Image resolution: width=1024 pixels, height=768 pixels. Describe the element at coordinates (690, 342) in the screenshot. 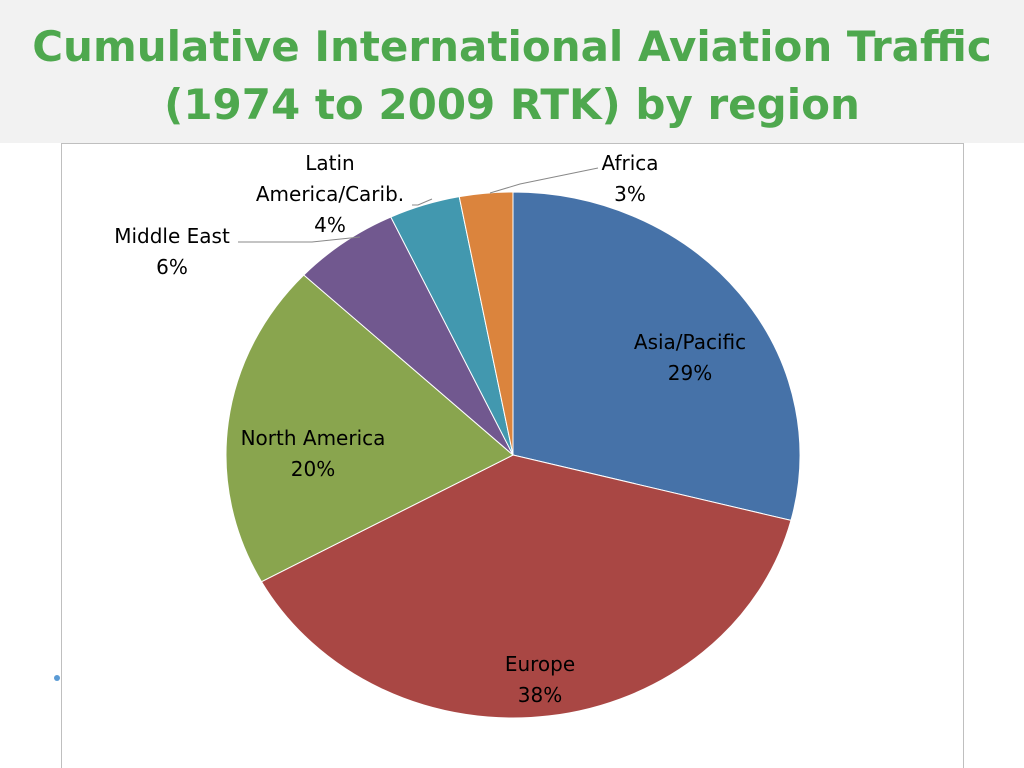

I see `category-label: Asia/Pacific` at that location.